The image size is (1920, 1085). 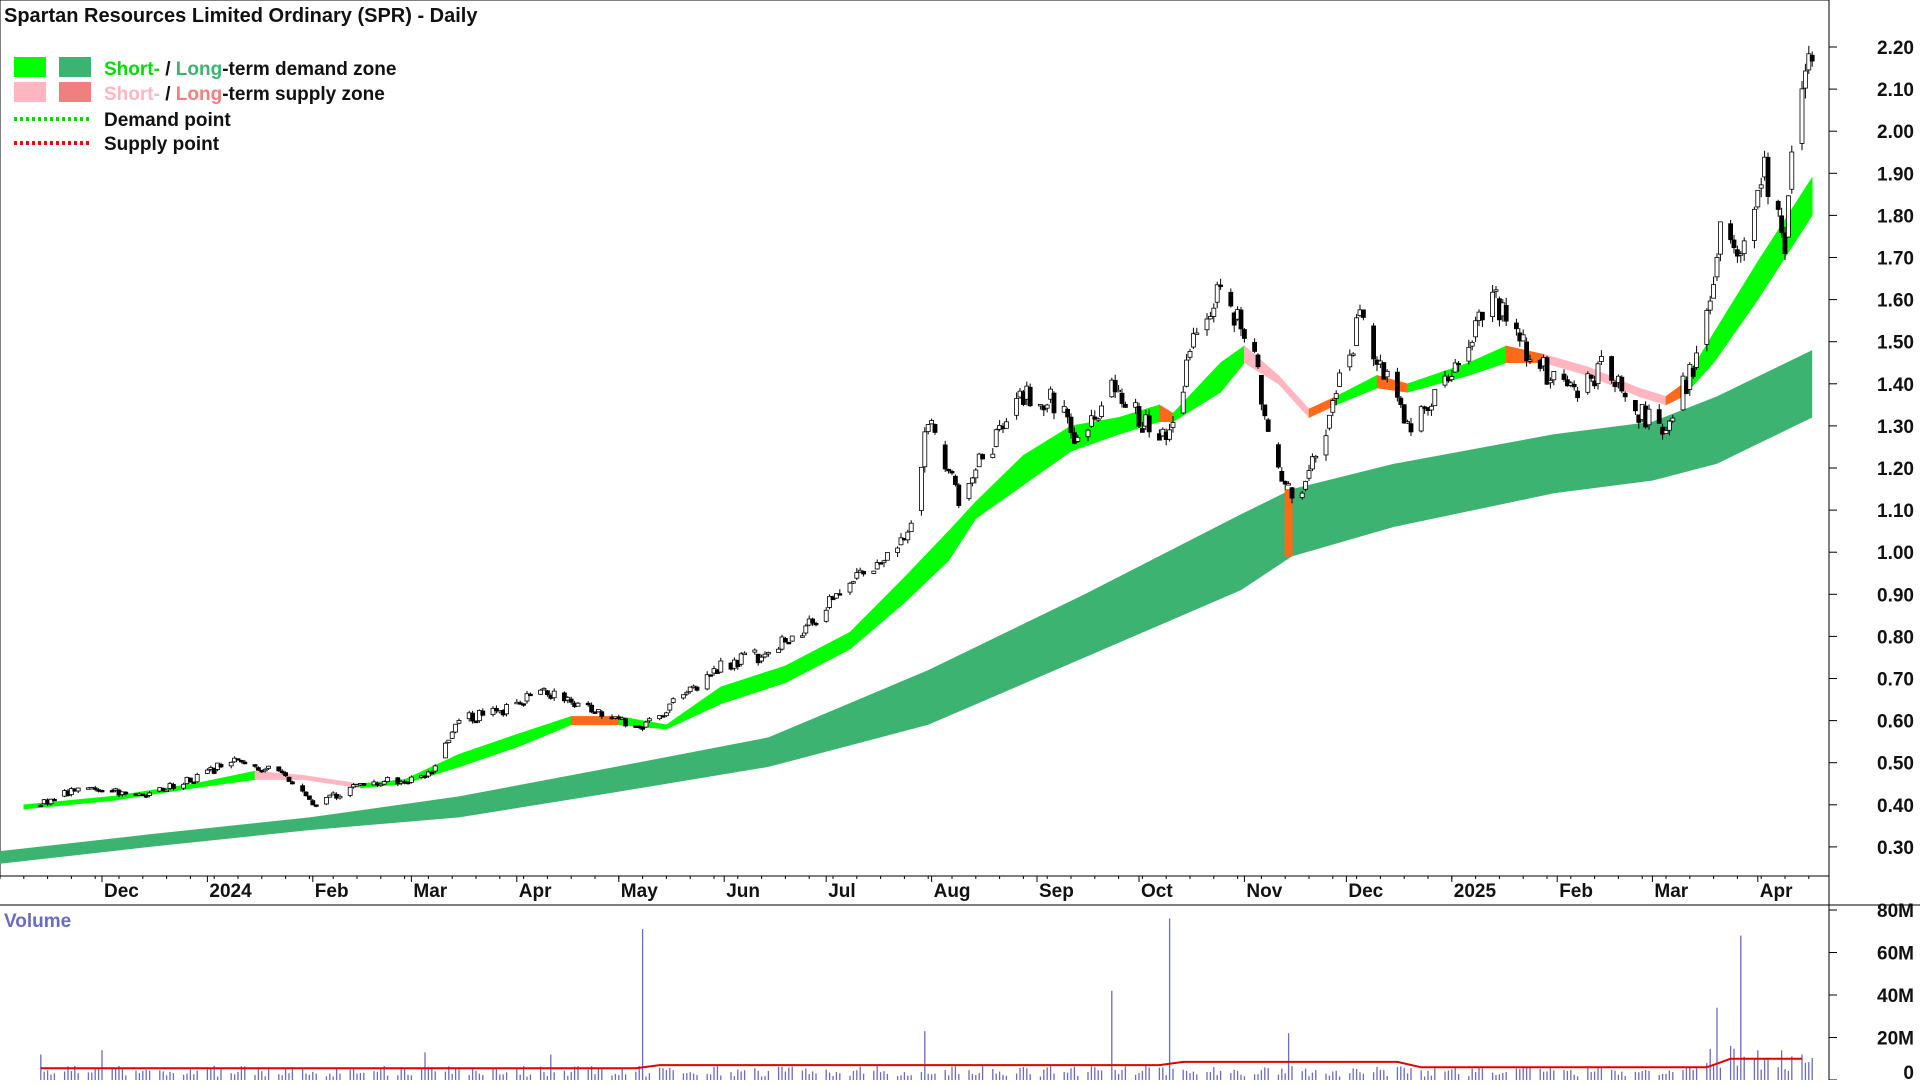 I want to click on legend-supply-zone-label: Short- / Long-term supply zone, so click(x=244, y=94).